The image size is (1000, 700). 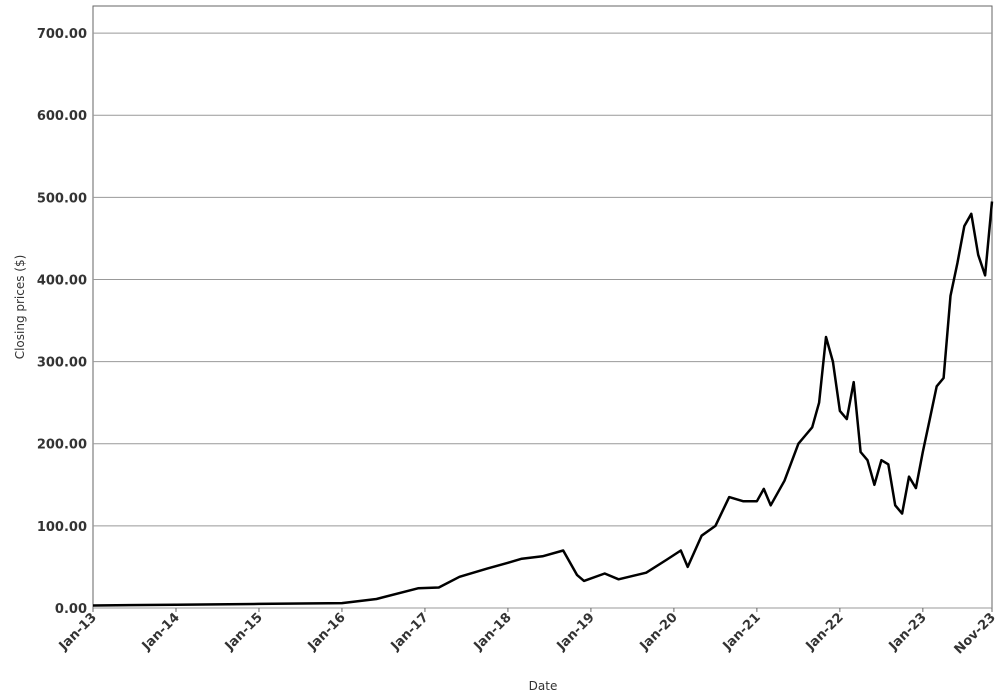 I want to click on y-tick-label: 100.00, so click(x=62, y=527).